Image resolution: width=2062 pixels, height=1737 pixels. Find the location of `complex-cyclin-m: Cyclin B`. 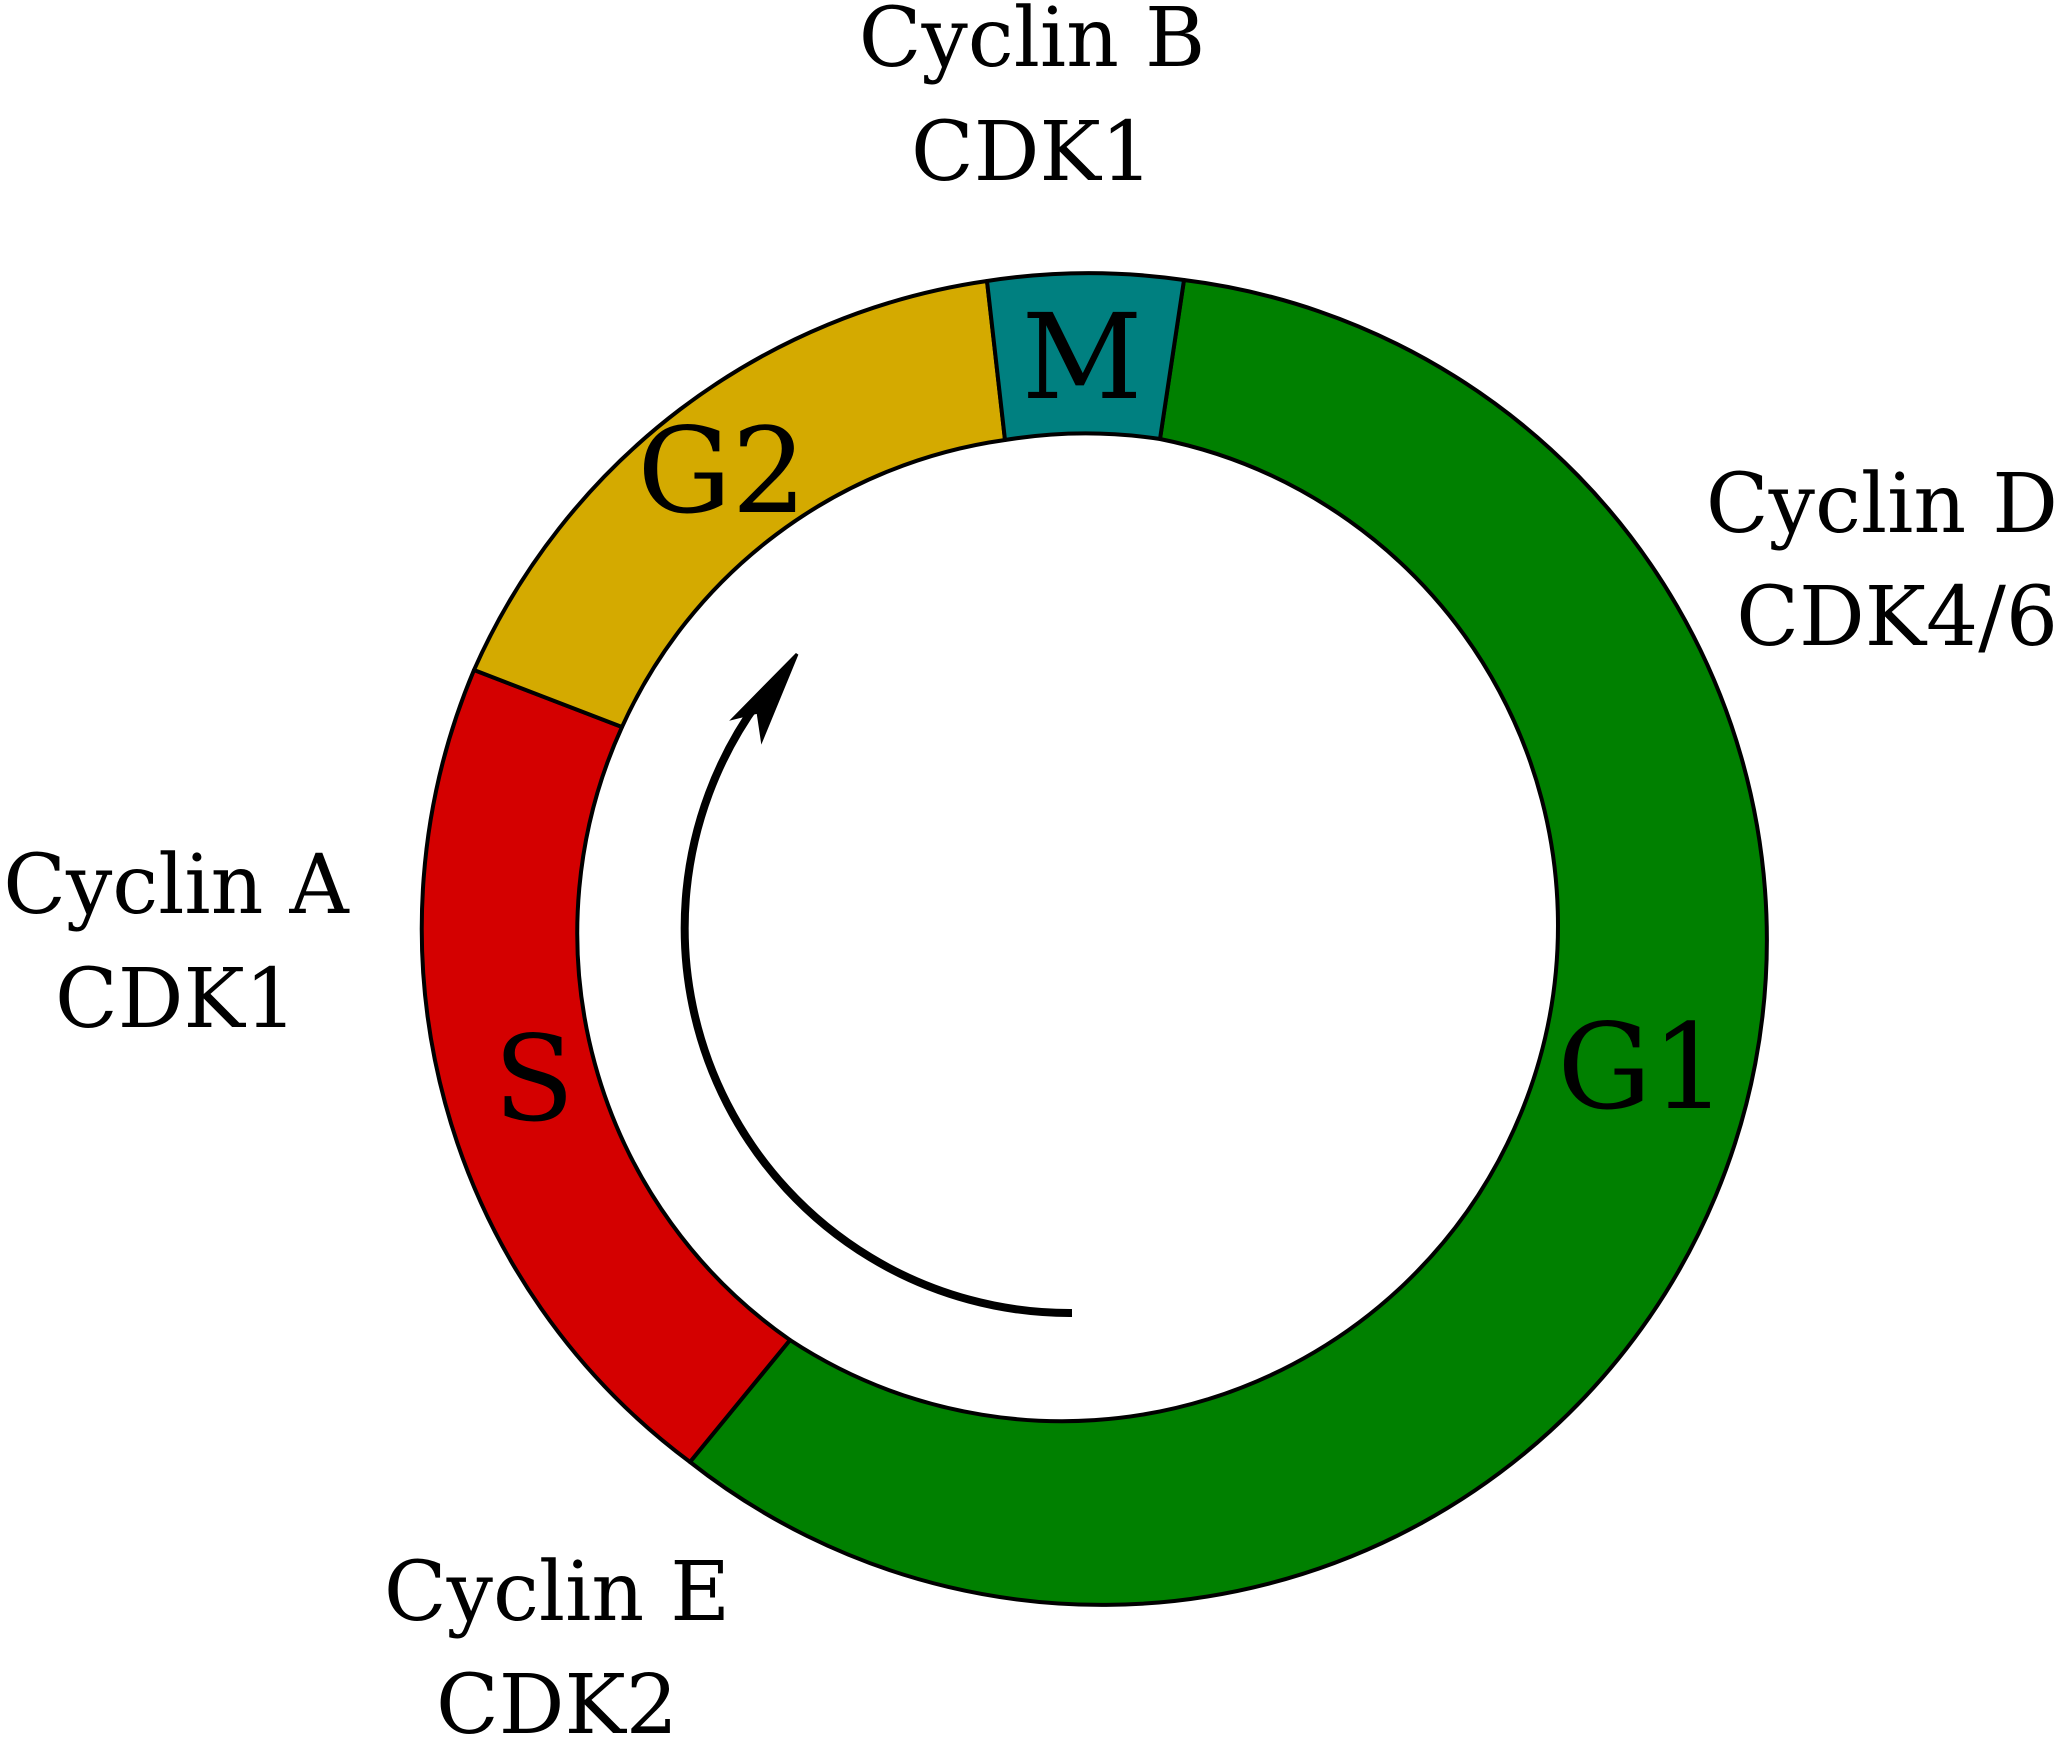

complex-cyclin-m: Cyclin B is located at coordinates (1032, 43).